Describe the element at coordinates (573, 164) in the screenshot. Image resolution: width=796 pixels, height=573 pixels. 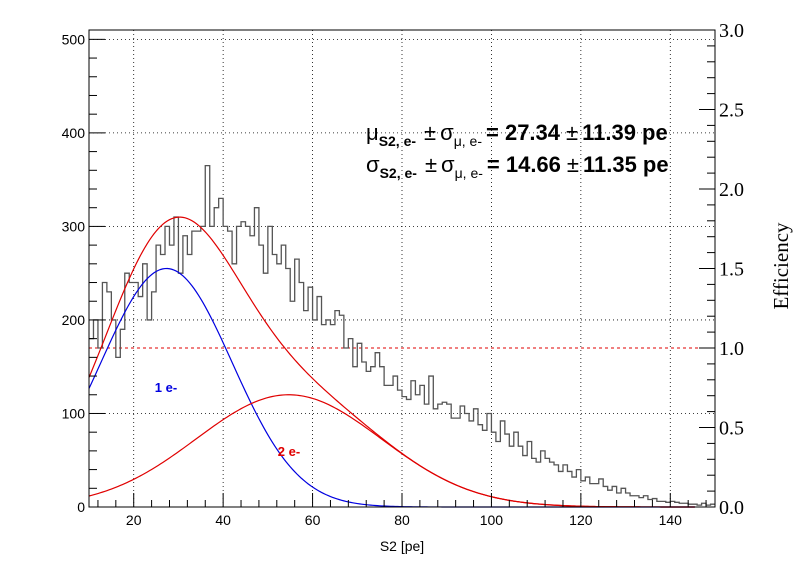
I see `sigma-pm-2: ±` at that location.